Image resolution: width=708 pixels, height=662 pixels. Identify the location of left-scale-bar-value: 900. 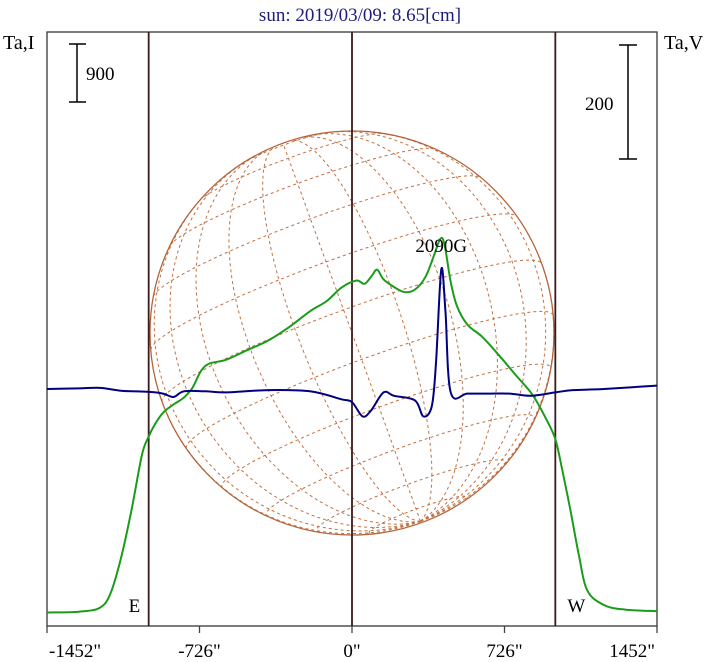
(100, 74).